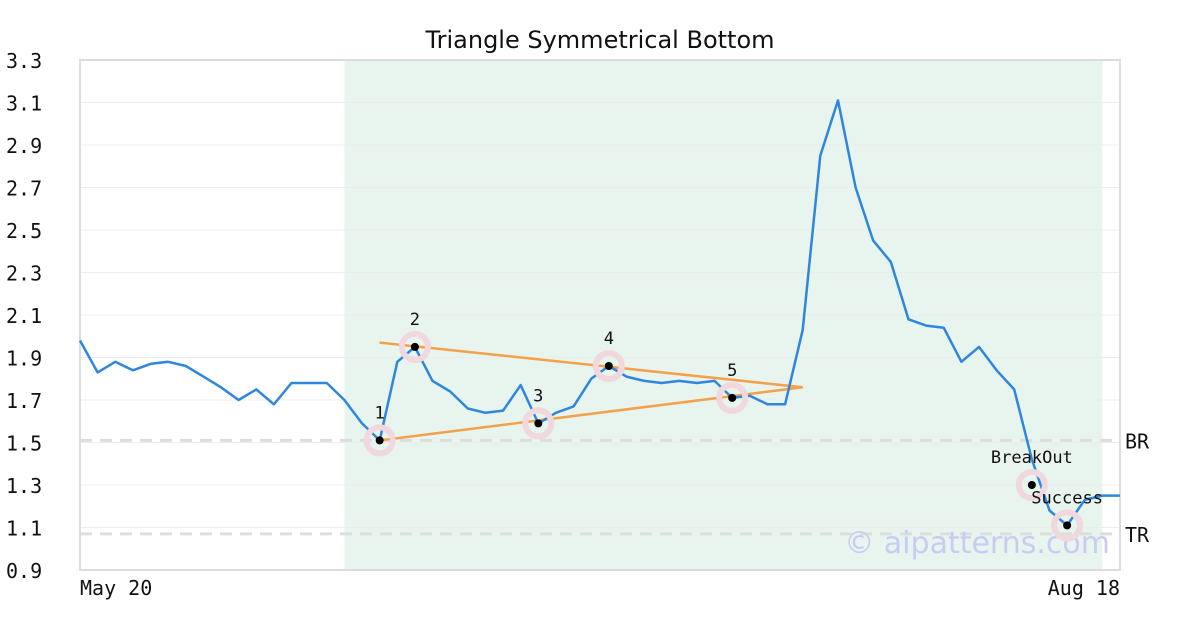 Image resolution: width=1200 pixels, height=630 pixels. Describe the element at coordinates (732, 371) in the screenshot. I see `point-label-5: 5` at that location.